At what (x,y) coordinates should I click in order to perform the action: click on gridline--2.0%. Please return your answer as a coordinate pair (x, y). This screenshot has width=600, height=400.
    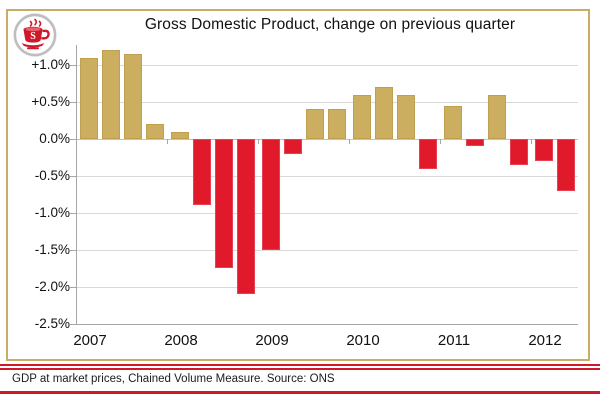
    Looking at the image, I should click on (327, 287).